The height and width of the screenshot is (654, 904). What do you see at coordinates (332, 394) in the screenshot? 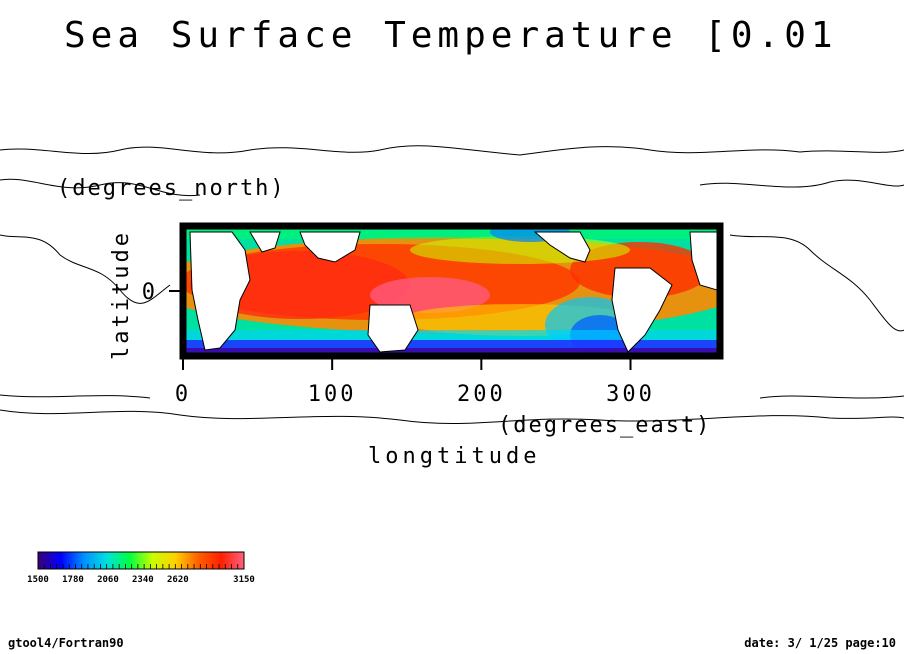
I see `x-tick-label: 100` at bounding box center [332, 394].